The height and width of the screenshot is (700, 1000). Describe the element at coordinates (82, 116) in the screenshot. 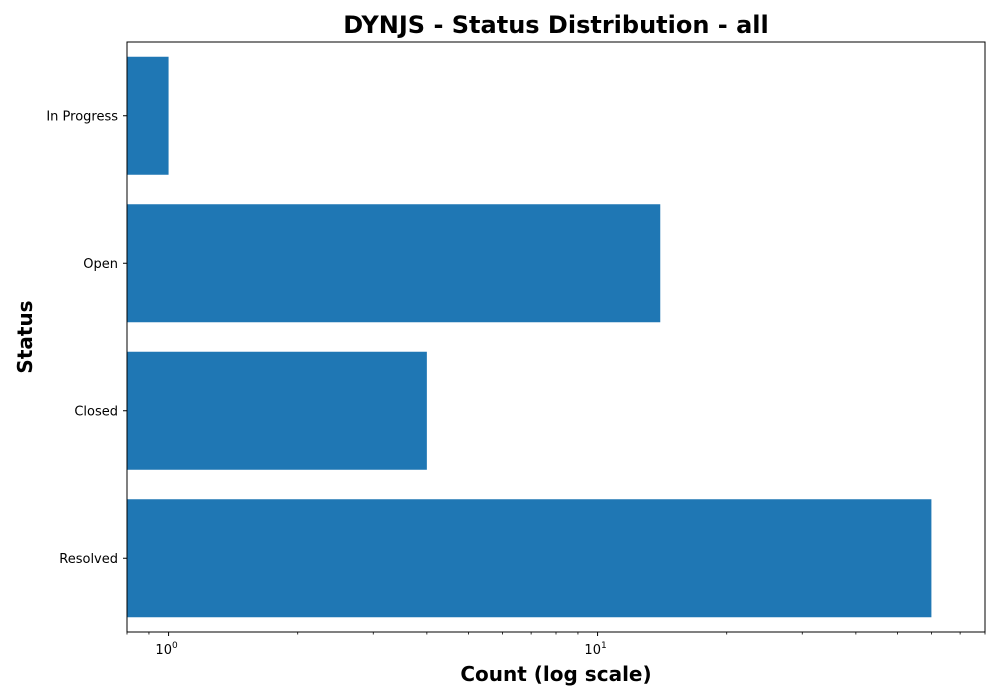

I see `y-tick-label-in-progress: In Progress` at that location.